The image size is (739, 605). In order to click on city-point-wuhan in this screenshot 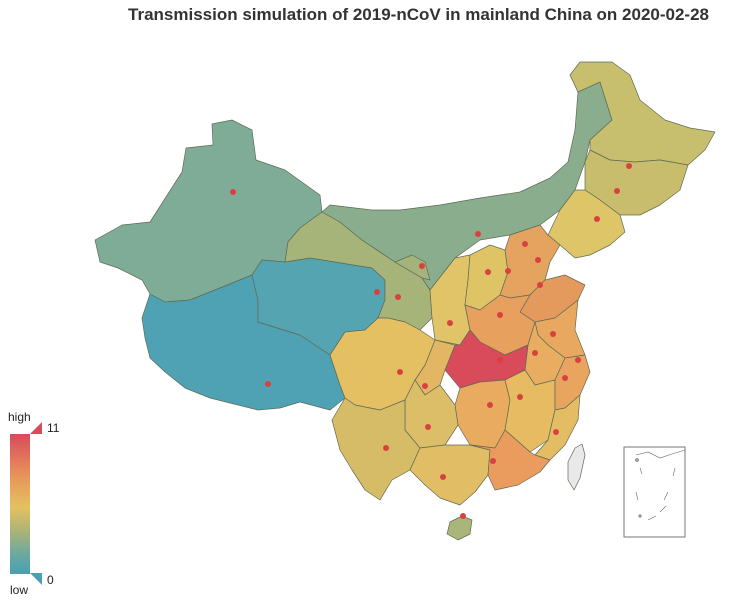, I will do `click(500, 360)`.